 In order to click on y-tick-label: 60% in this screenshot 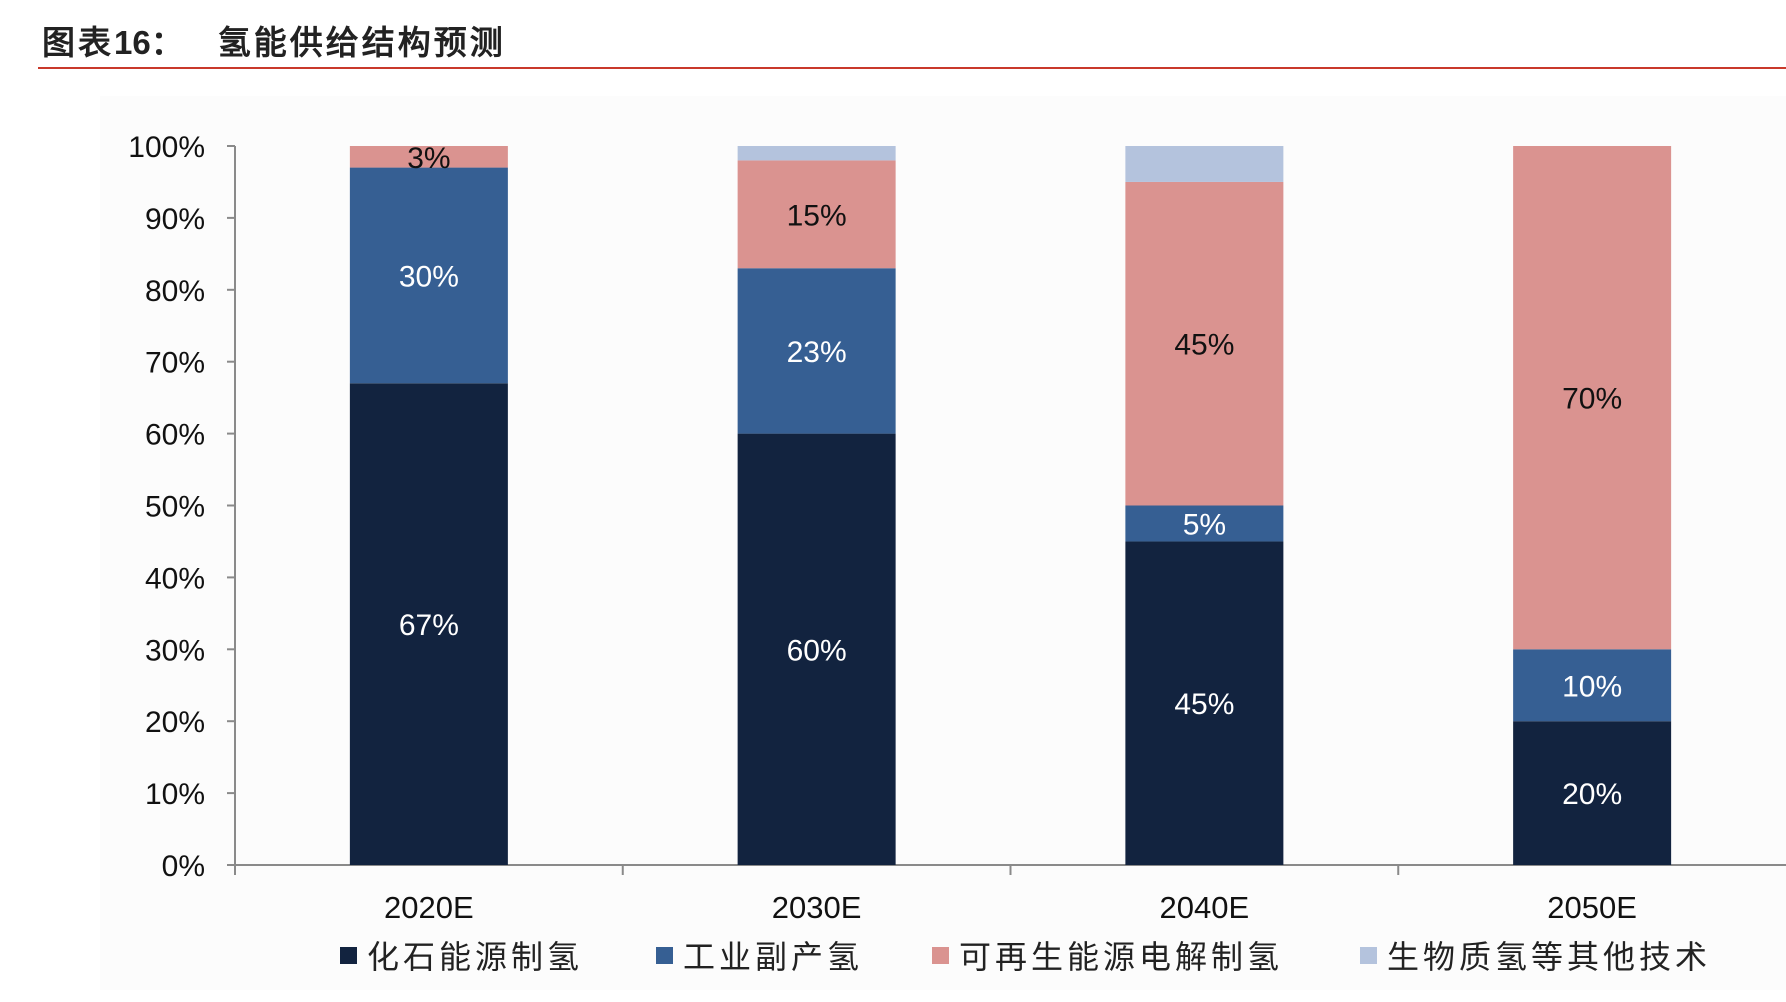, I will do `click(175, 435)`.